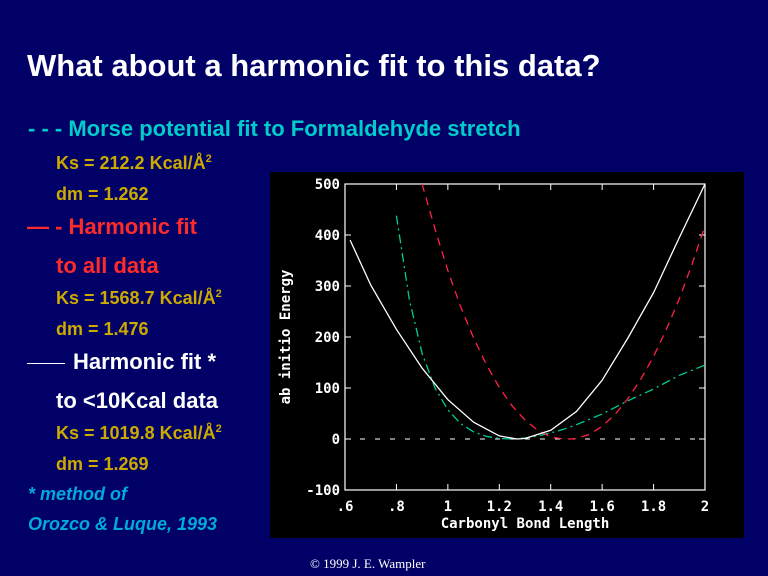 This screenshot has height=576, width=768. What do you see at coordinates (139, 298) in the screenshot?
I see `harmonic-all-ks: Ks = 1568.7 Kcal/Å2` at bounding box center [139, 298].